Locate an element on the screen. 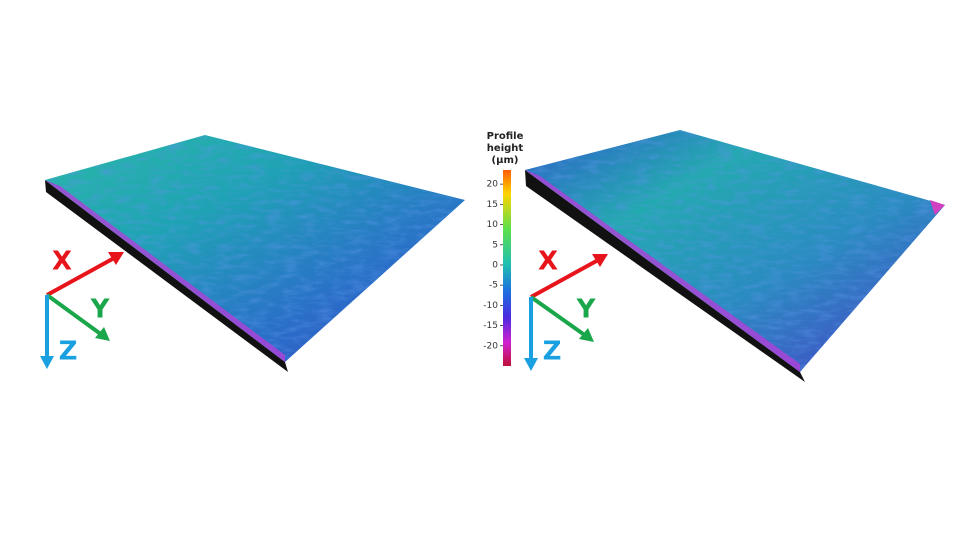 The width and height of the screenshot is (980, 560). axis-triad-right: X Y Z is located at coordinates (566, 309).